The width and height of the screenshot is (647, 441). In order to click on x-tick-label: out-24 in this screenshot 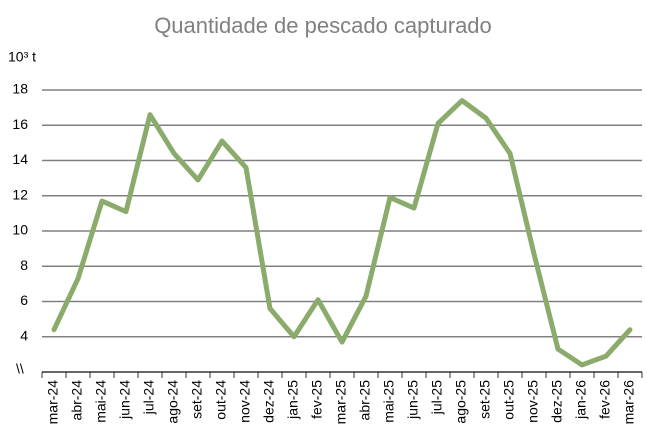, I will do `click(221, 400)`.